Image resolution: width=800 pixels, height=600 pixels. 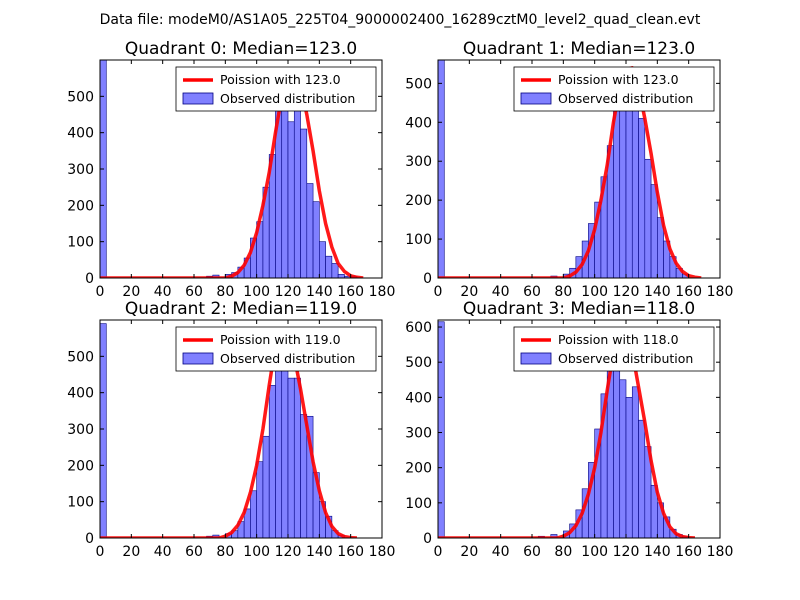 I want to click on legend-label-poisson: Poission with 118.0, so click(x=618, y=339).